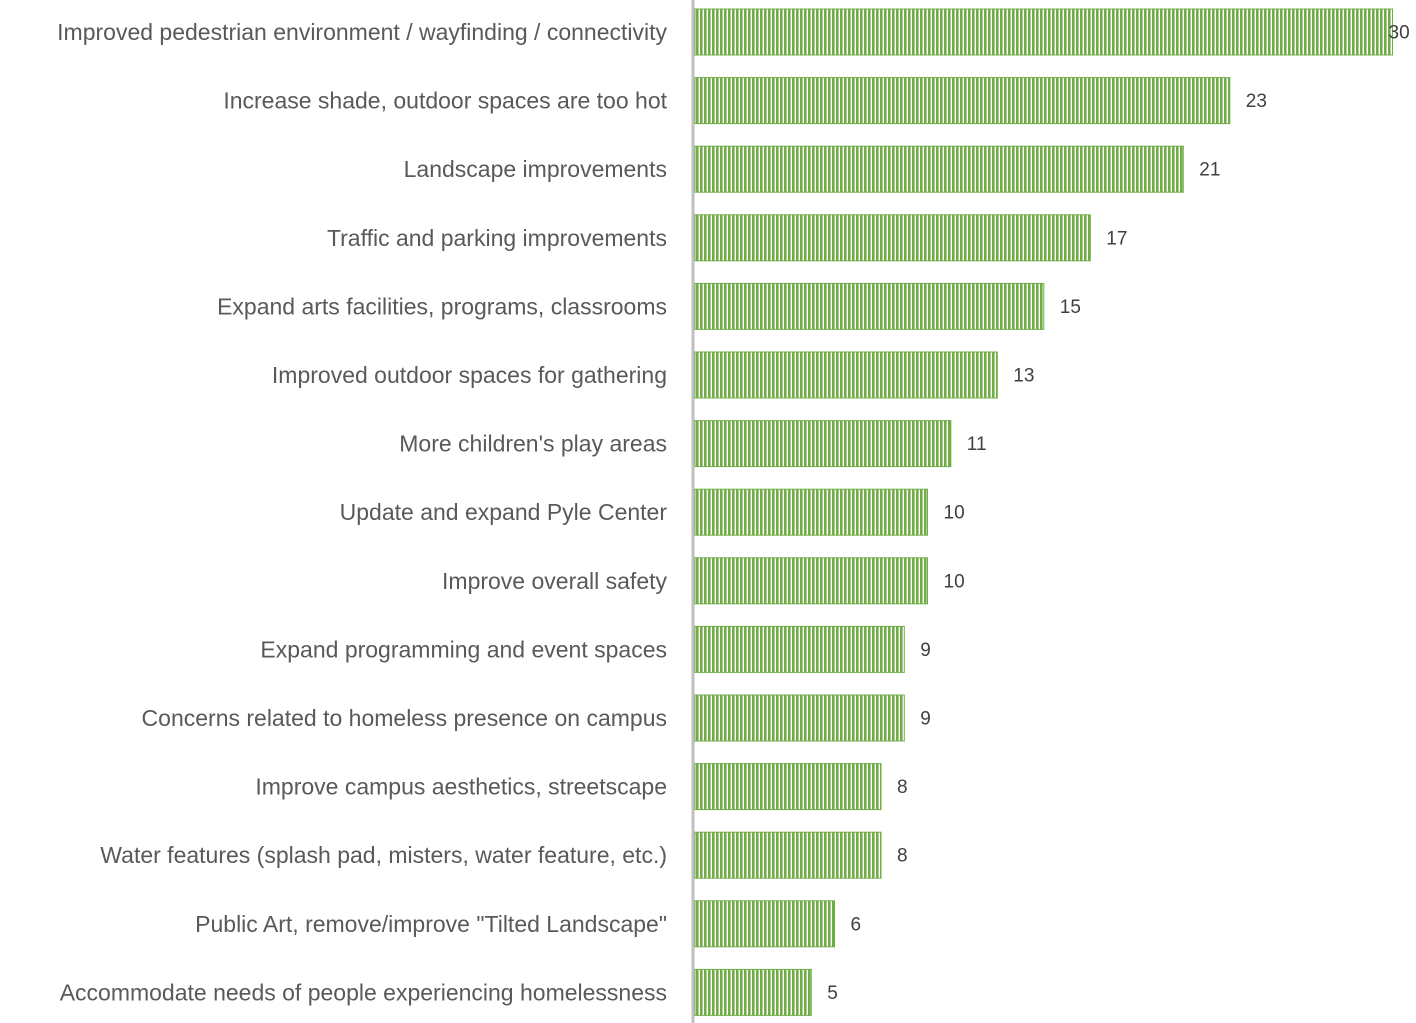 The height and width of the screenshot is (1023, 1416). I want to click on value-label: 13, so click(1023, 376).